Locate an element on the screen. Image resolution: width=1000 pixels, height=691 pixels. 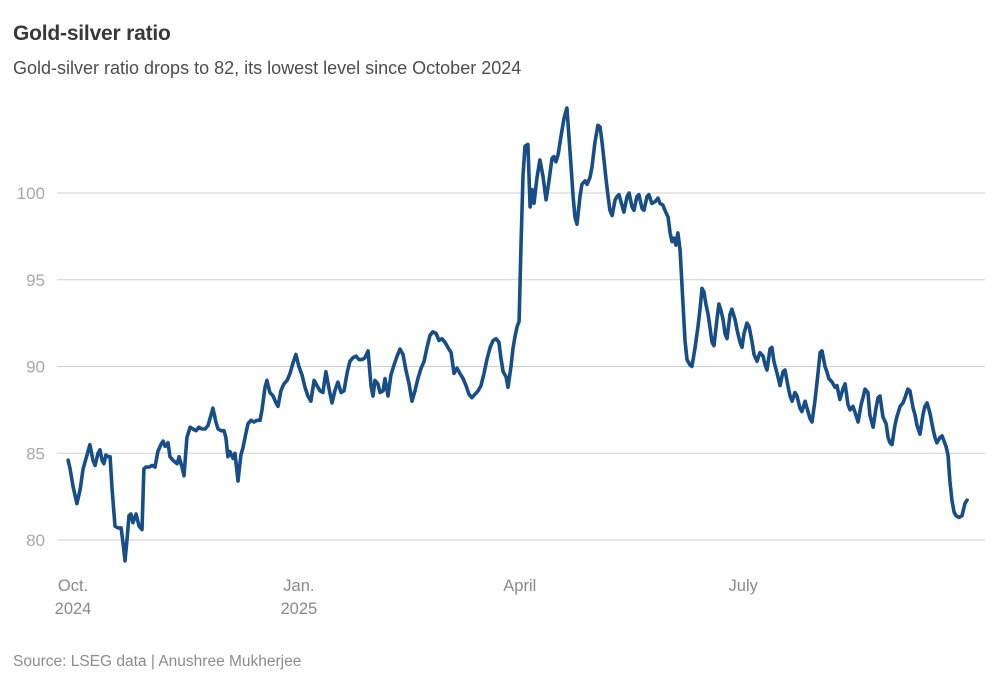
x-axis-tick-label-year: 2025 is located at coordinates (299, 609).